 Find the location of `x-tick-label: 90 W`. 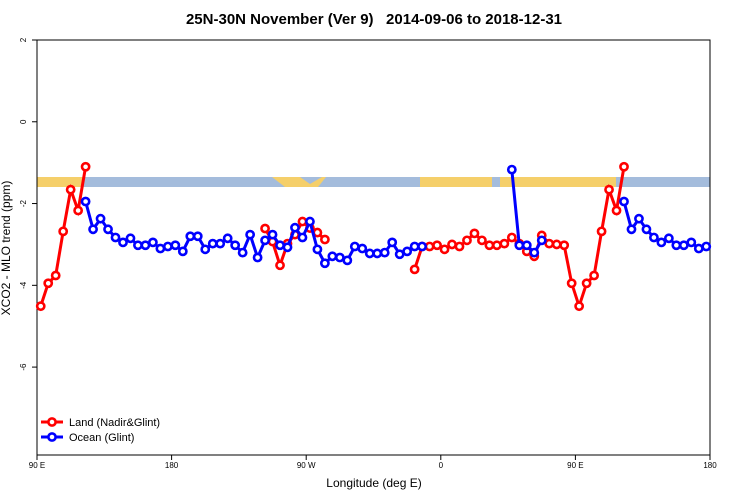

x-tick-label: 90 W is located at coordinates (306, 465).